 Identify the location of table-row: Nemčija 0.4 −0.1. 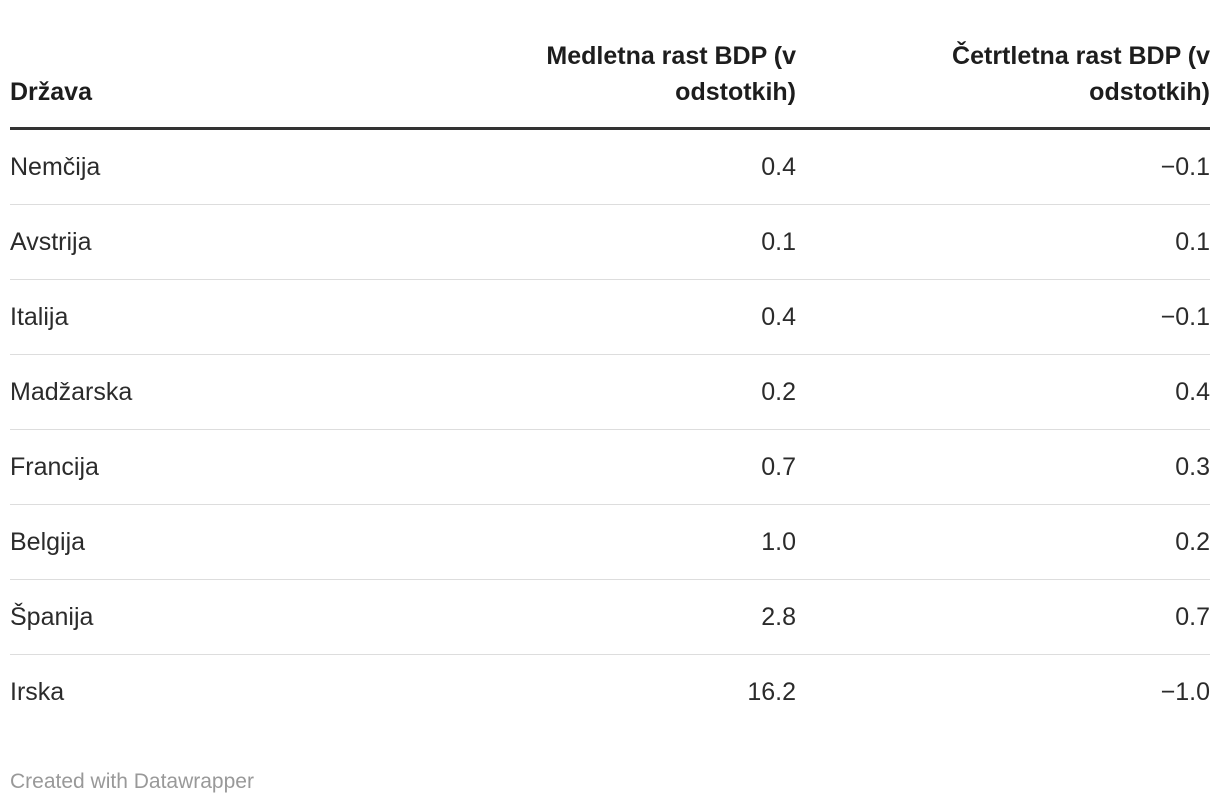
(610, 167).